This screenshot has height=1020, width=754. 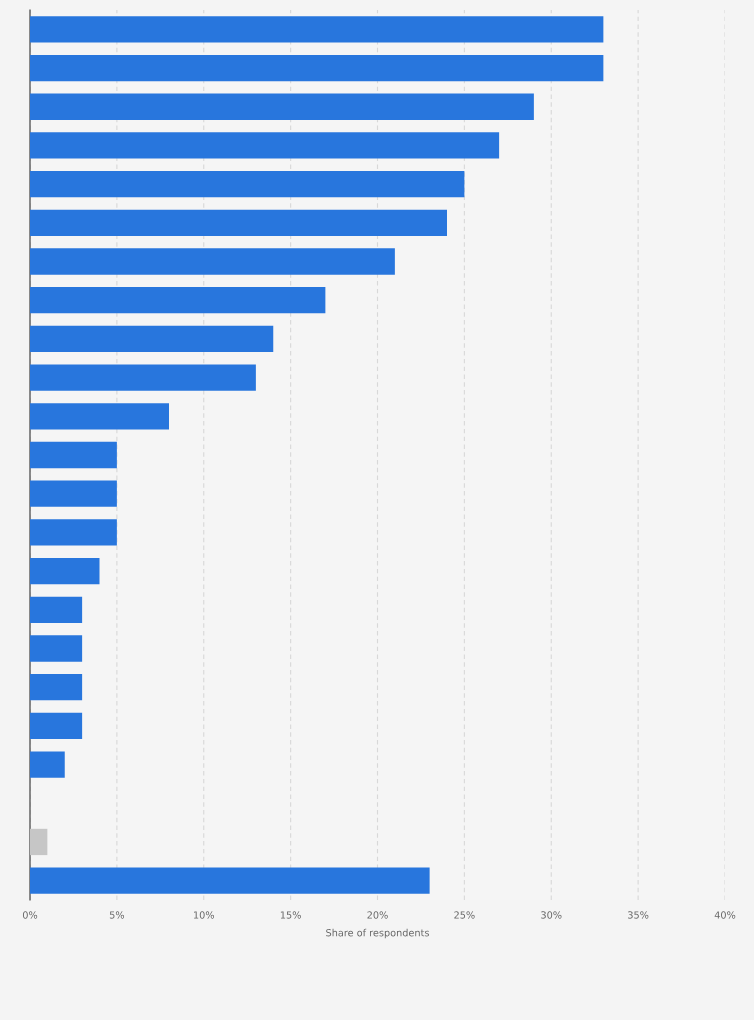 I want to click on x-tick-label: 10%, so click(x=204, y=915).